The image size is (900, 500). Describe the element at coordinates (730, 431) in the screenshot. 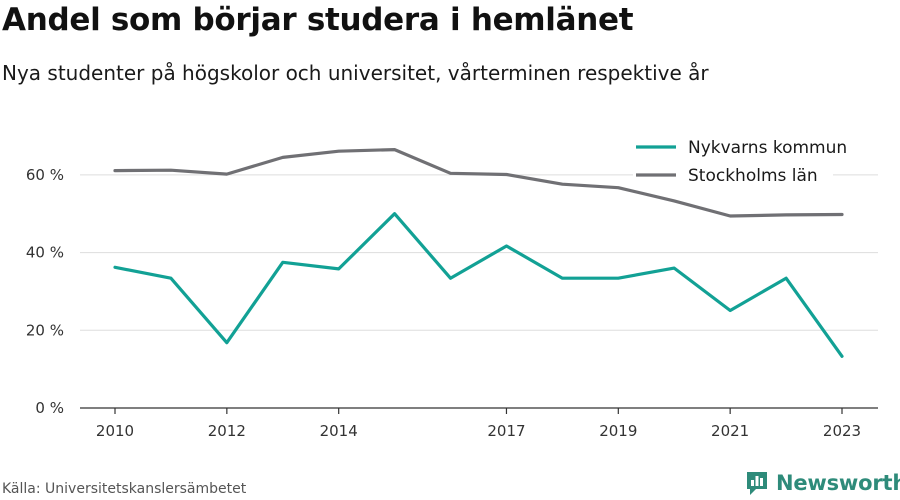

I see `x-tick-label: 2021` at that location.